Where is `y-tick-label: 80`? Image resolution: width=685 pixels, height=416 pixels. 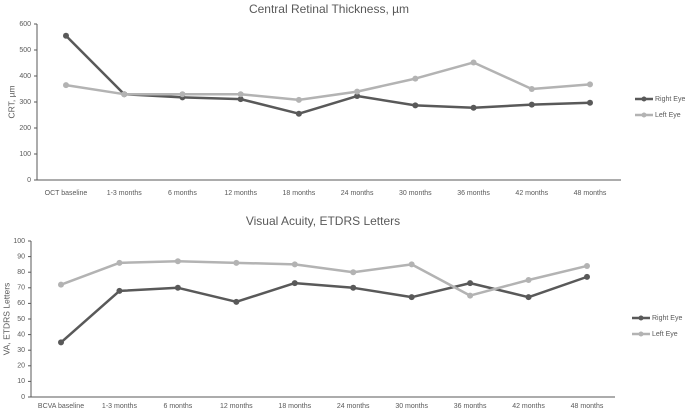 y-tick-label: 80 is located at coordinates (21, 272).